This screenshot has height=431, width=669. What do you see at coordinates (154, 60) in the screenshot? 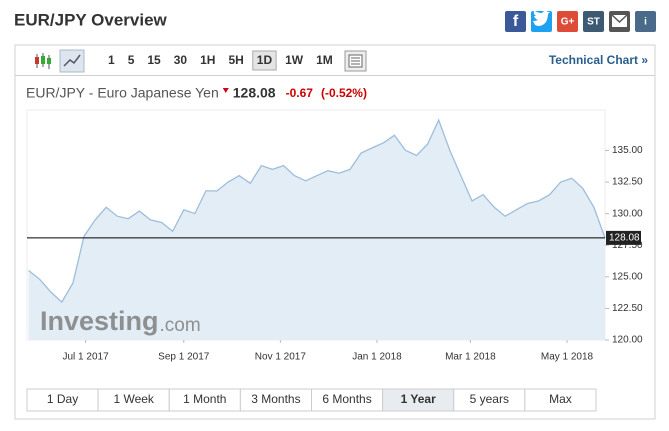
I see `interval-button: 15` at bounding box center [154, 60].